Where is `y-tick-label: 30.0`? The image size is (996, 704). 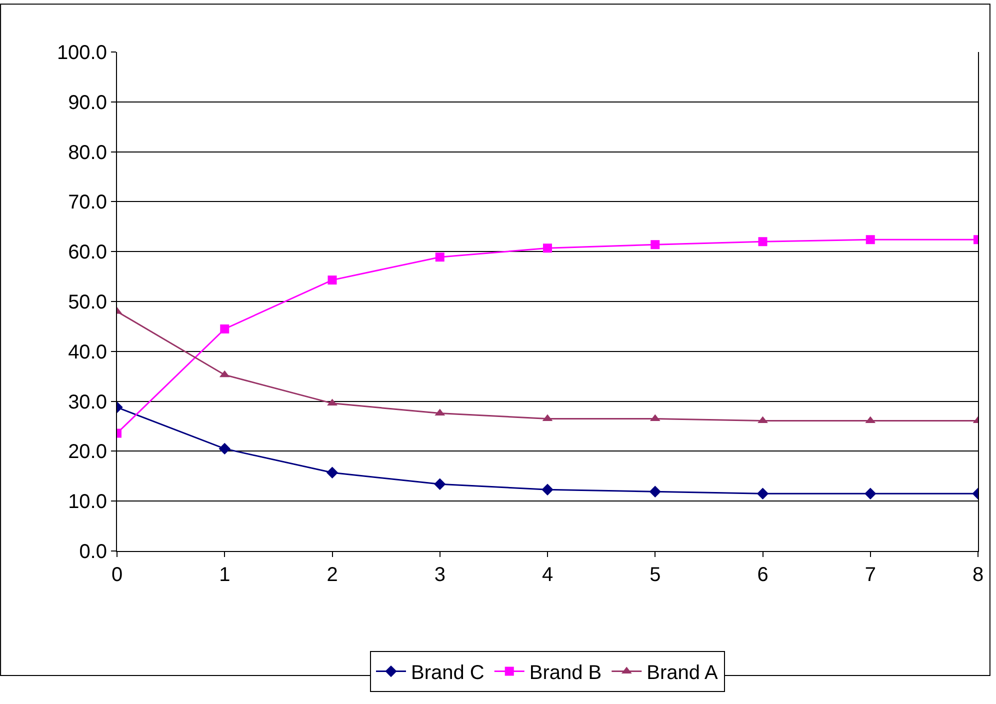
y-tick-label: 30.0 is located at coordinates (87, 402).